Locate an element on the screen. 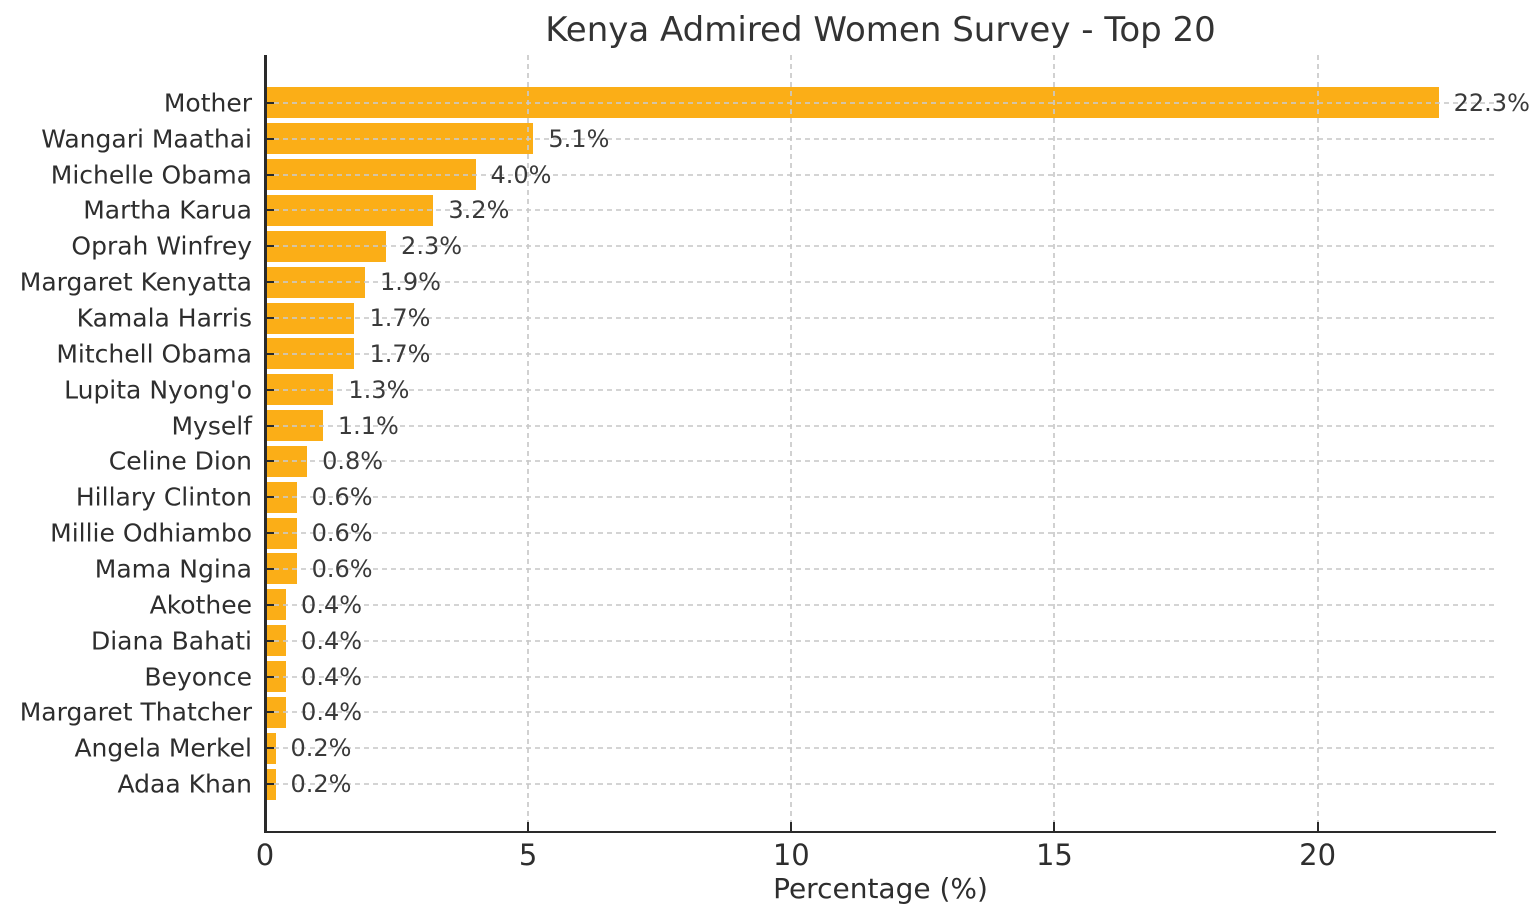 The width and height of the screenshot is (1536, 916). category-label: Beyonce is located at coordinates (198, 677).